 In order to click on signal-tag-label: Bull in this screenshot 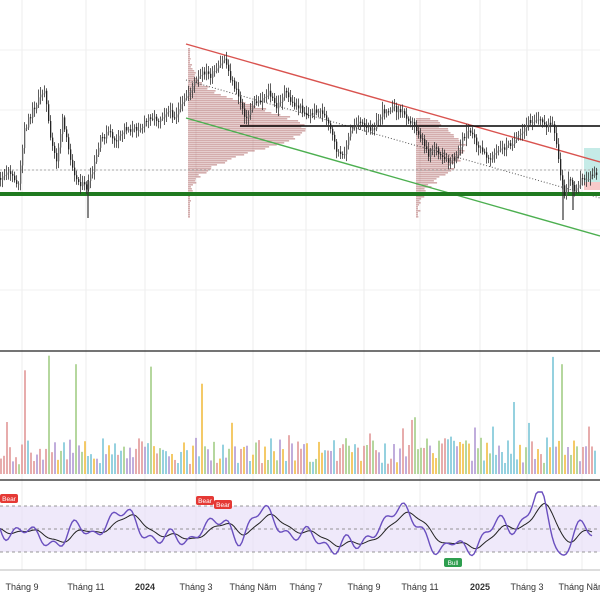, I will do `click(453, 563)`.